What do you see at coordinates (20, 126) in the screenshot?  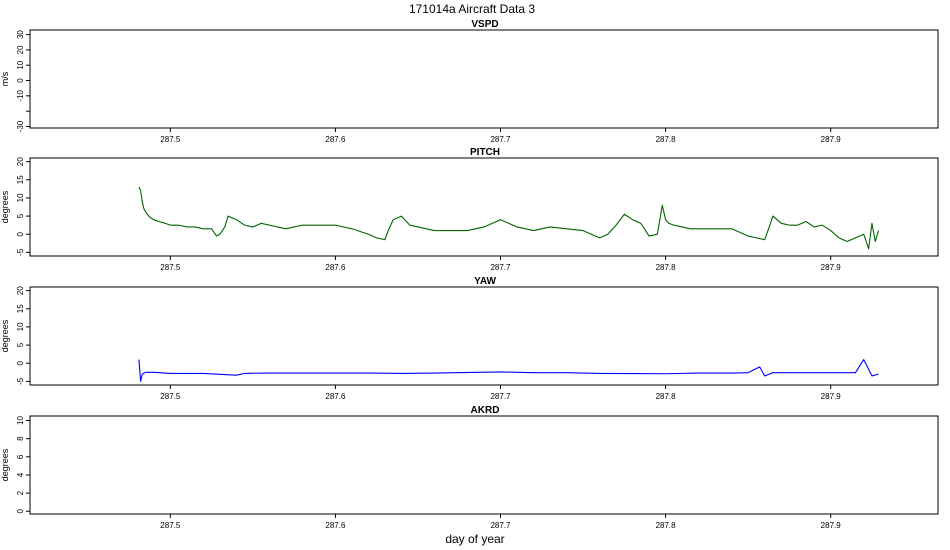 I see `y-tick-label-vspd: -30` at bounding box center [20, 126].